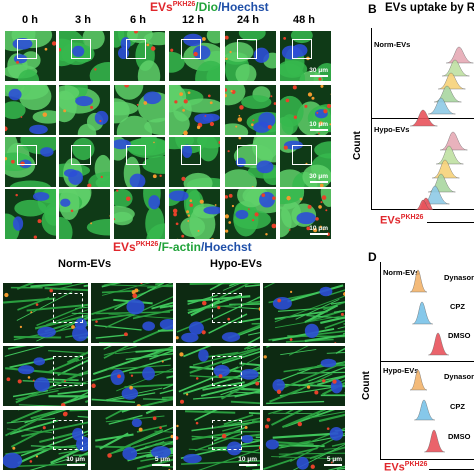  What do you see at coordinates (318, 72) in the screenshot?
I see `scale-bar: 30 μm` at bounding box center [318, 72].